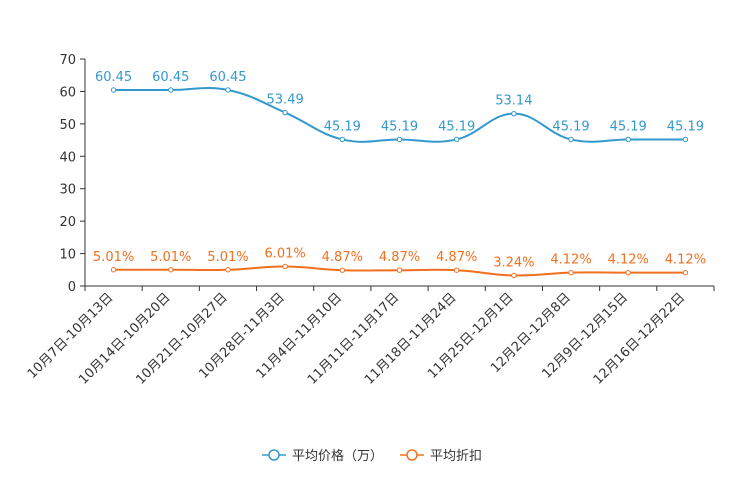 The image size is (744, 496). What do you see at coordinates (456, 456) in the screenshot?
I see `legend-label: 平均折扣` at bounding box center [456, 456].